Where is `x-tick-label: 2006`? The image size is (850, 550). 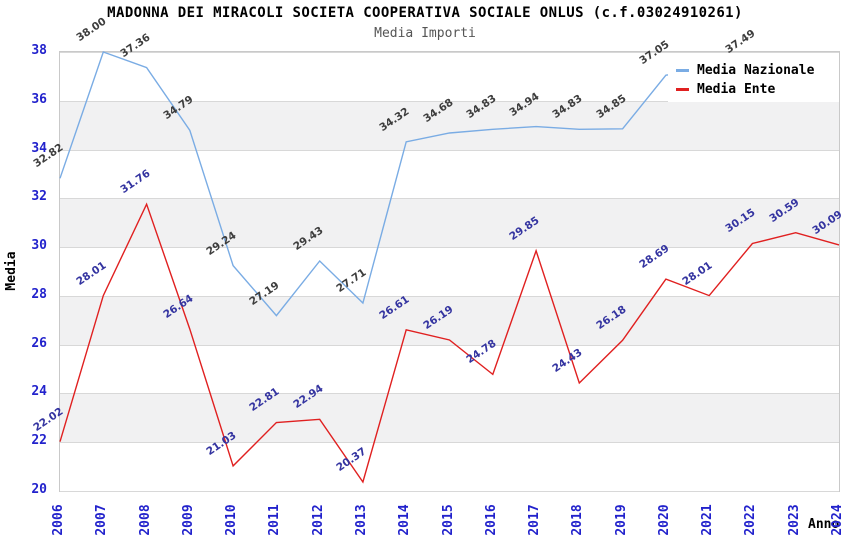
x-tick-label: 2006 is located at coordinates (58, 520).